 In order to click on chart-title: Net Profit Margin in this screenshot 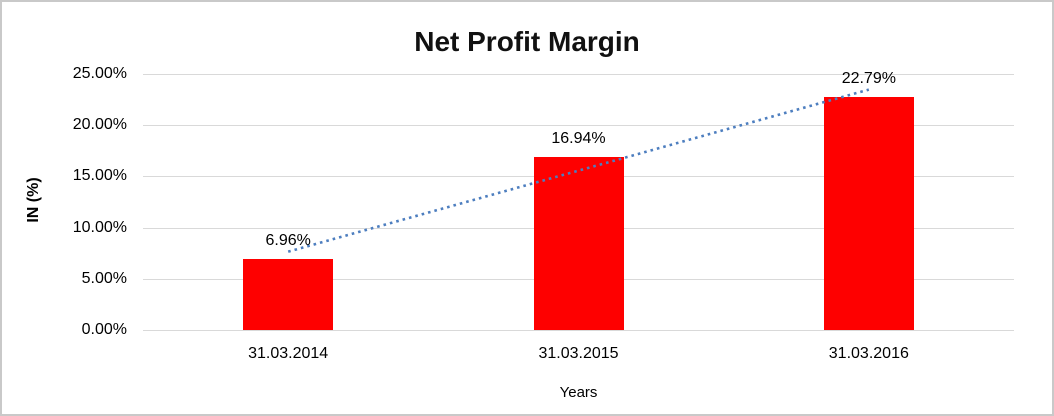, I will do `click(527, 41)`.